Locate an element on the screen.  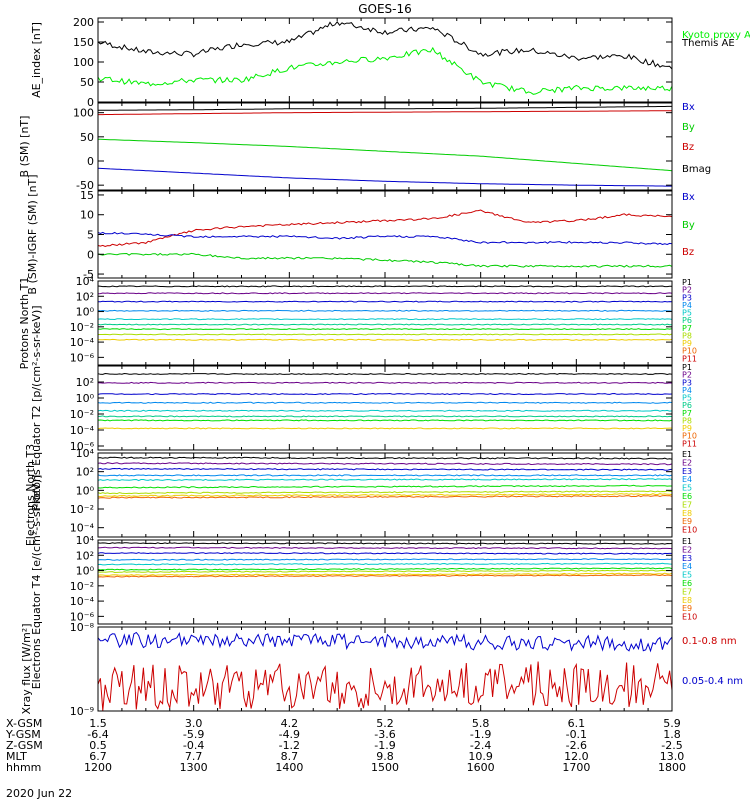
y-axis-label: Electrons North T3 is located at coordinates (30, 495).